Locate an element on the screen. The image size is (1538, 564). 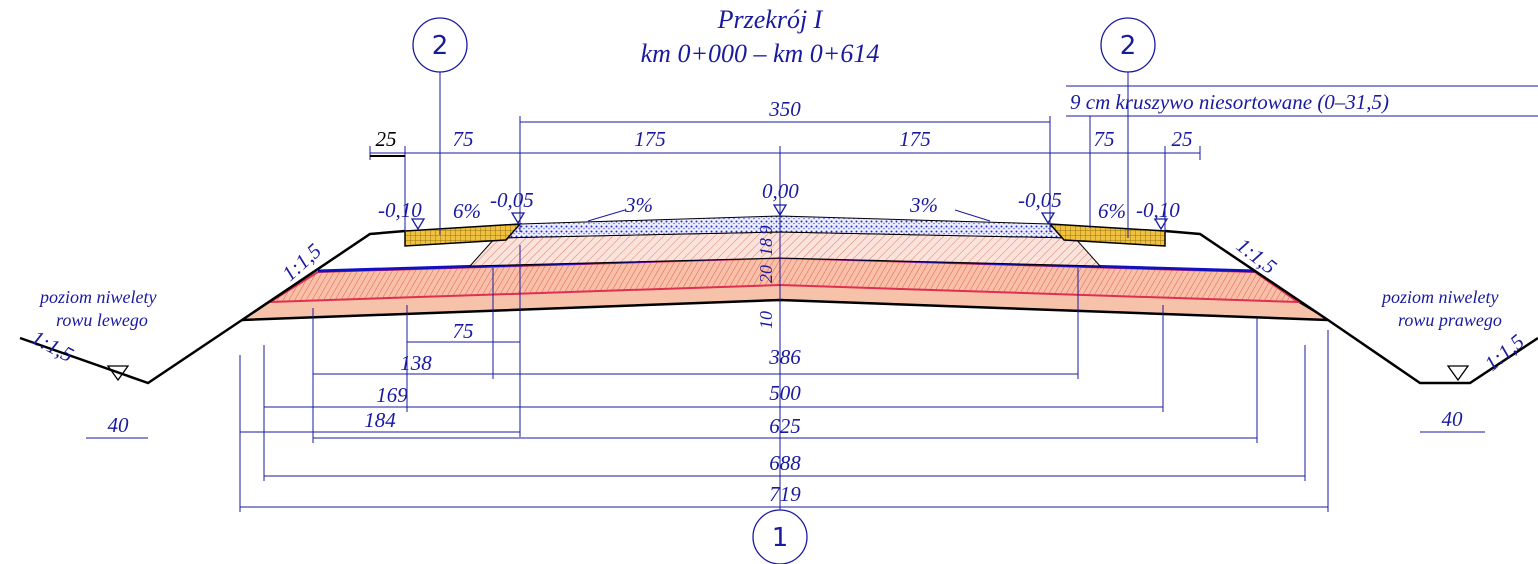
dimension: 138 is located at coordinates (416, 363).